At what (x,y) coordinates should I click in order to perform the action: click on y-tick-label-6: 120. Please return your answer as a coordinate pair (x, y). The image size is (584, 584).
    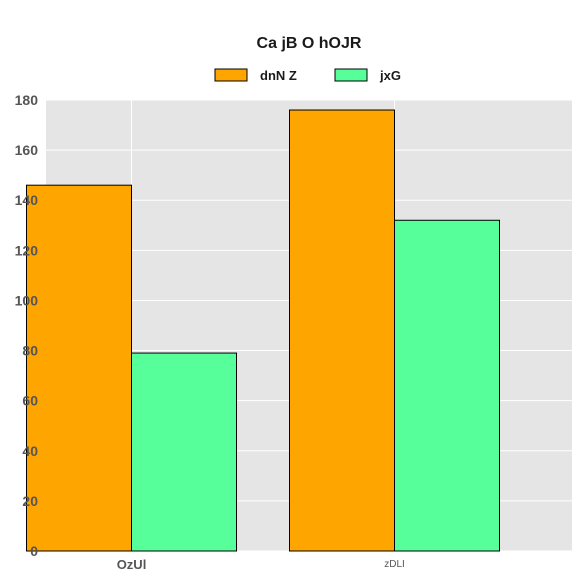
    Looking at the image, I should click on (27, 250).